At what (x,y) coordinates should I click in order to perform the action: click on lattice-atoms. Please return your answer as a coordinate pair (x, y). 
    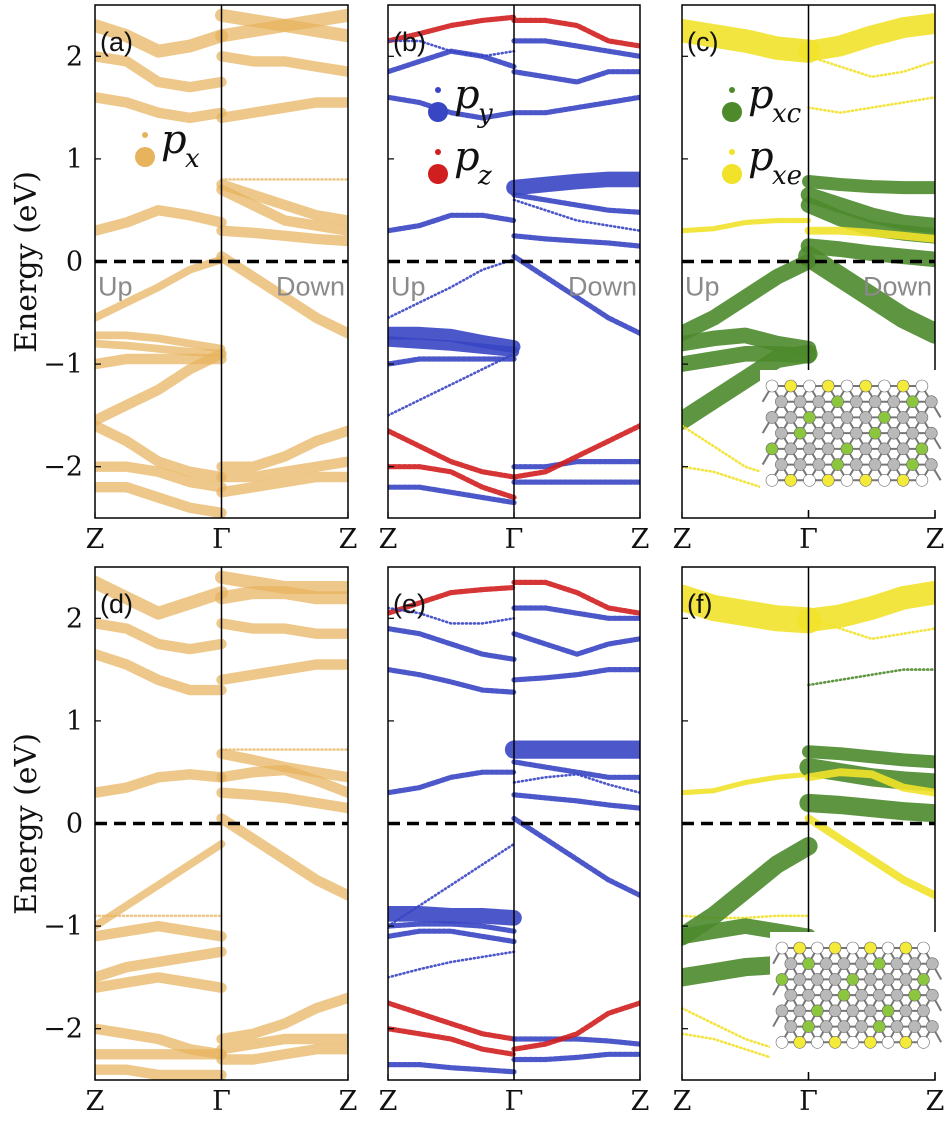
    Looking at the image, I should click on (857, 995).